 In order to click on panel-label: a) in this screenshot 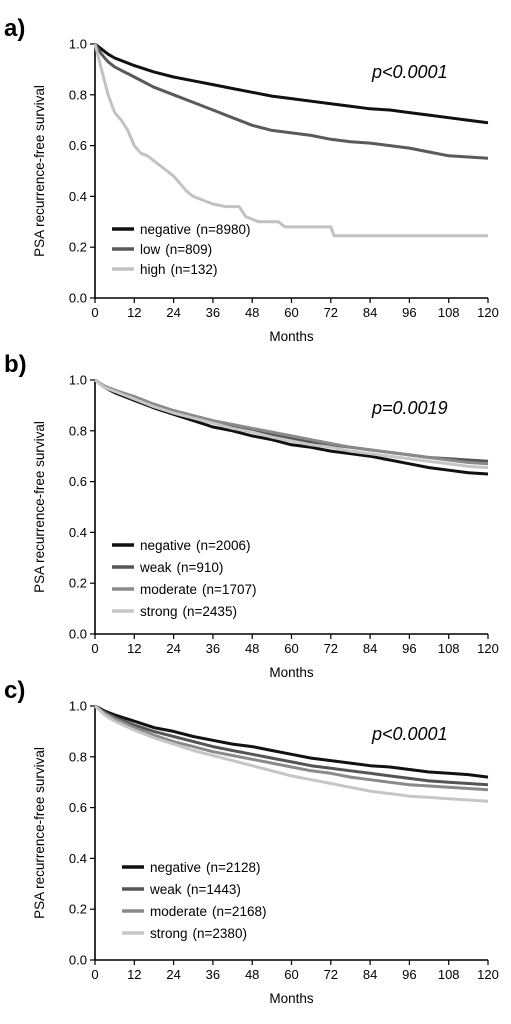, I will do `click(14, 28)`.